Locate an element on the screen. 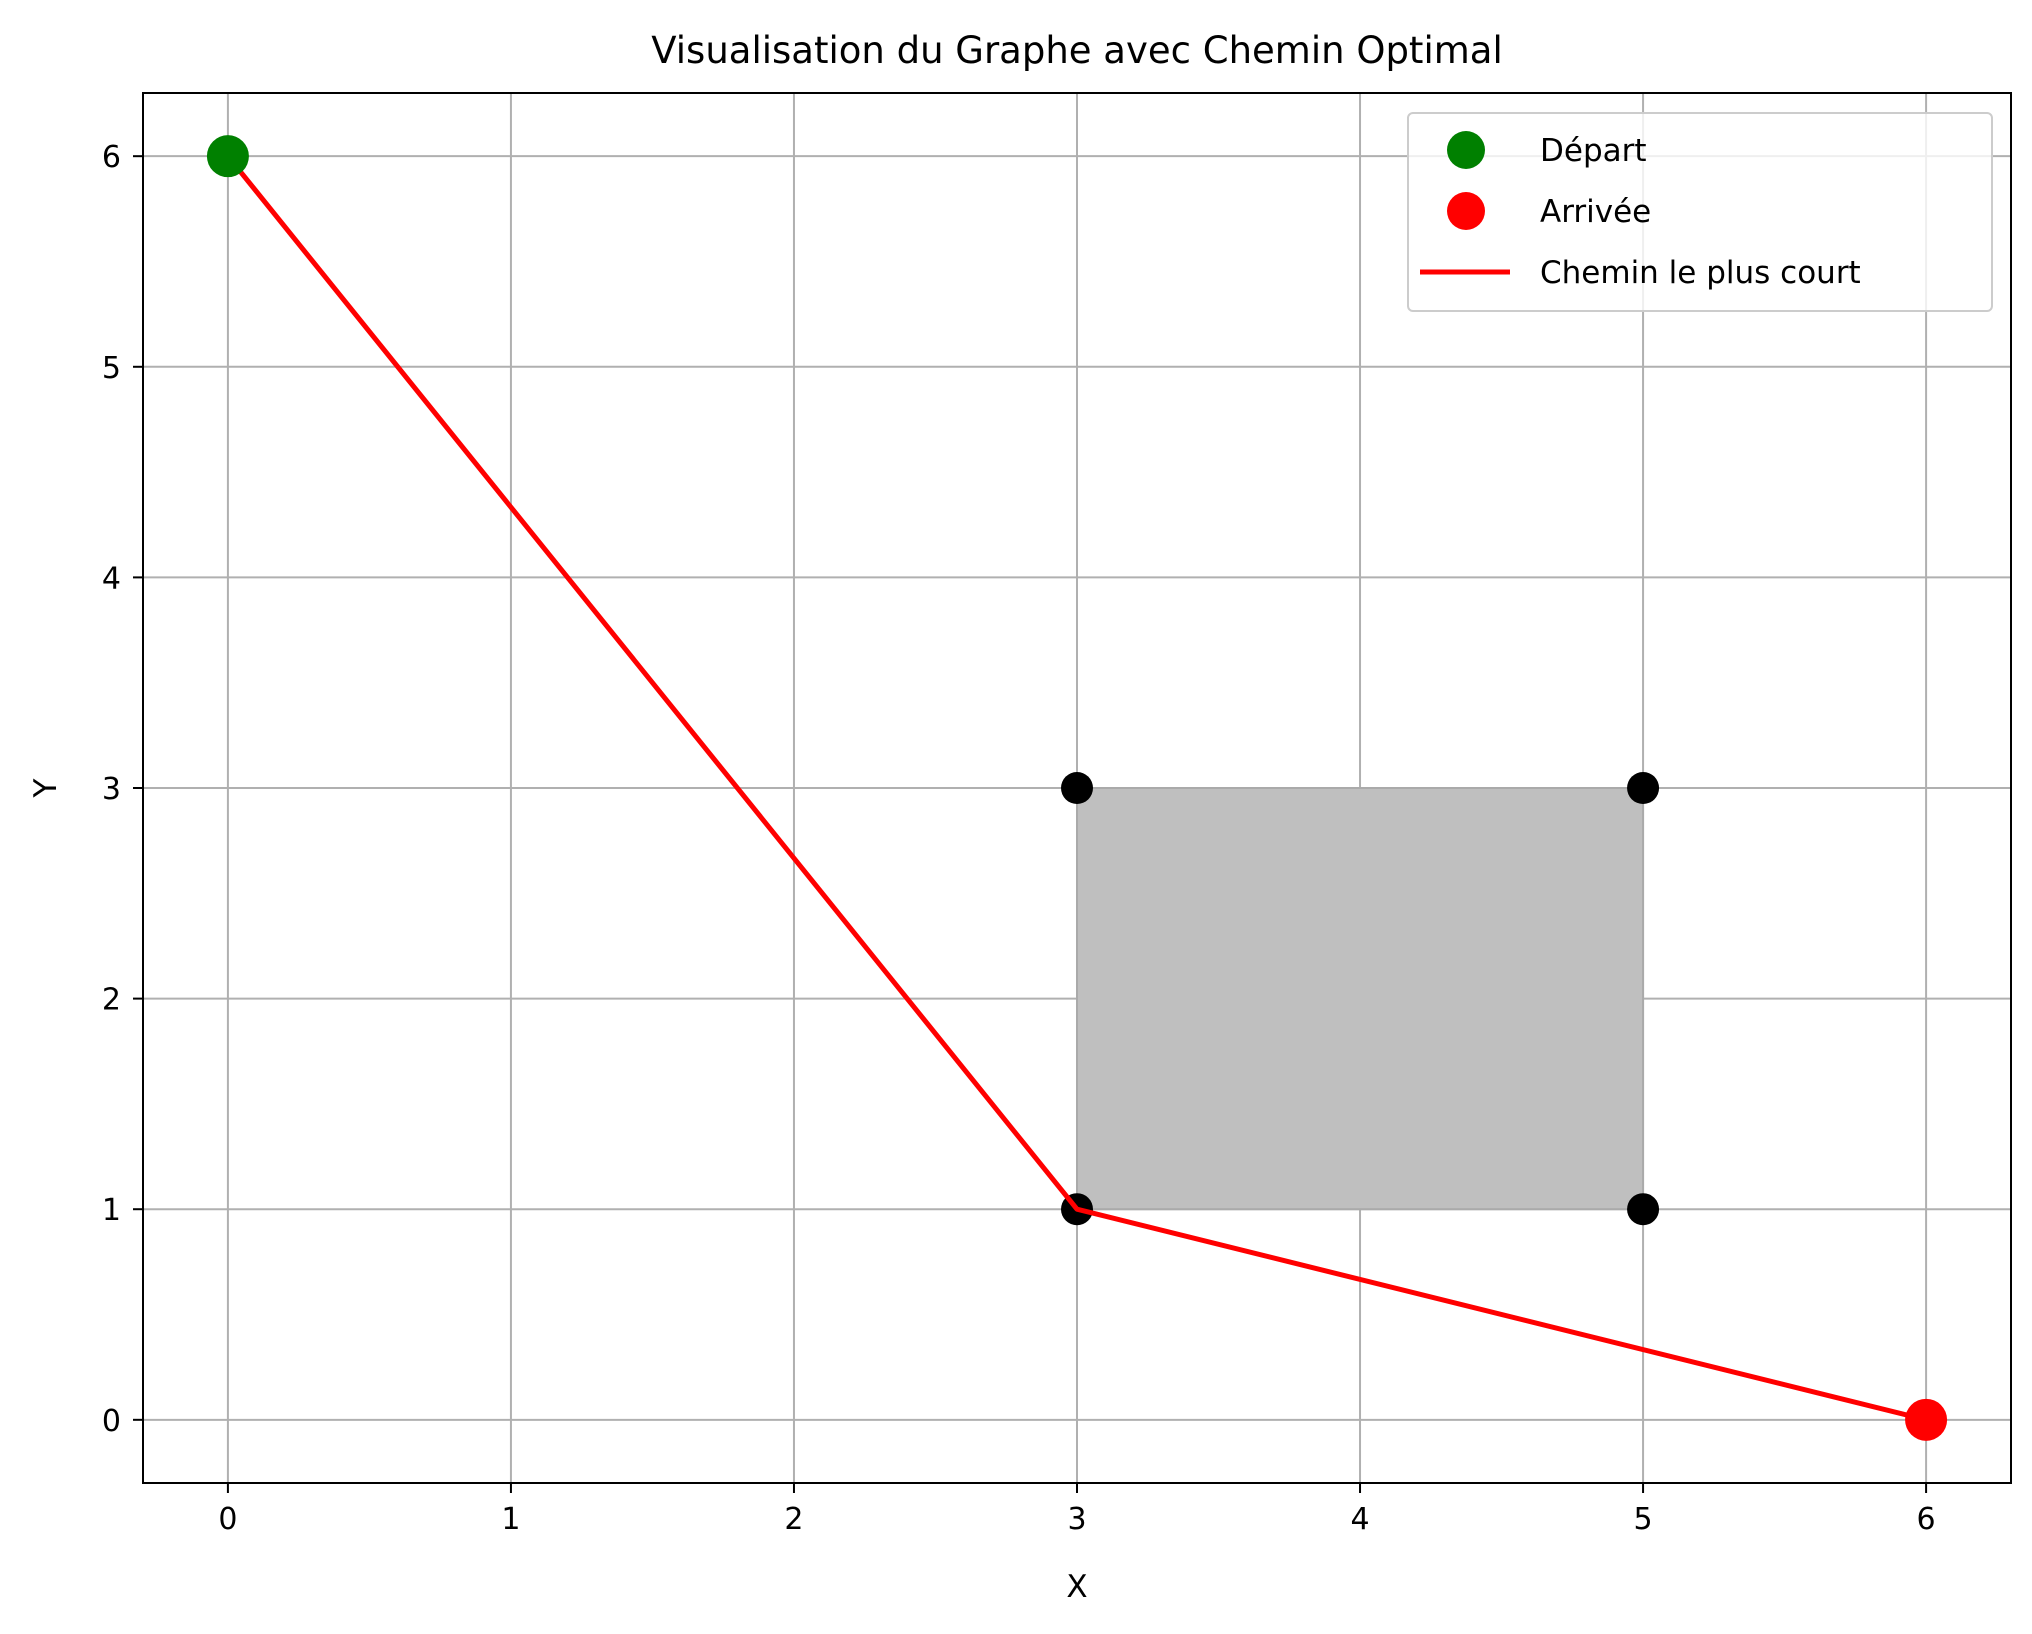  x-tick-label: 5 is located at coordinates (1643, 1519).